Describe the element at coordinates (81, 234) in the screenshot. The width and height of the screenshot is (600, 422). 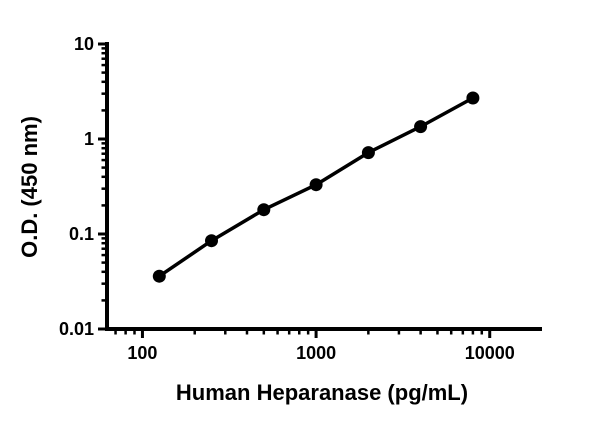
I see `y-tick-label: 0.1` at that location.